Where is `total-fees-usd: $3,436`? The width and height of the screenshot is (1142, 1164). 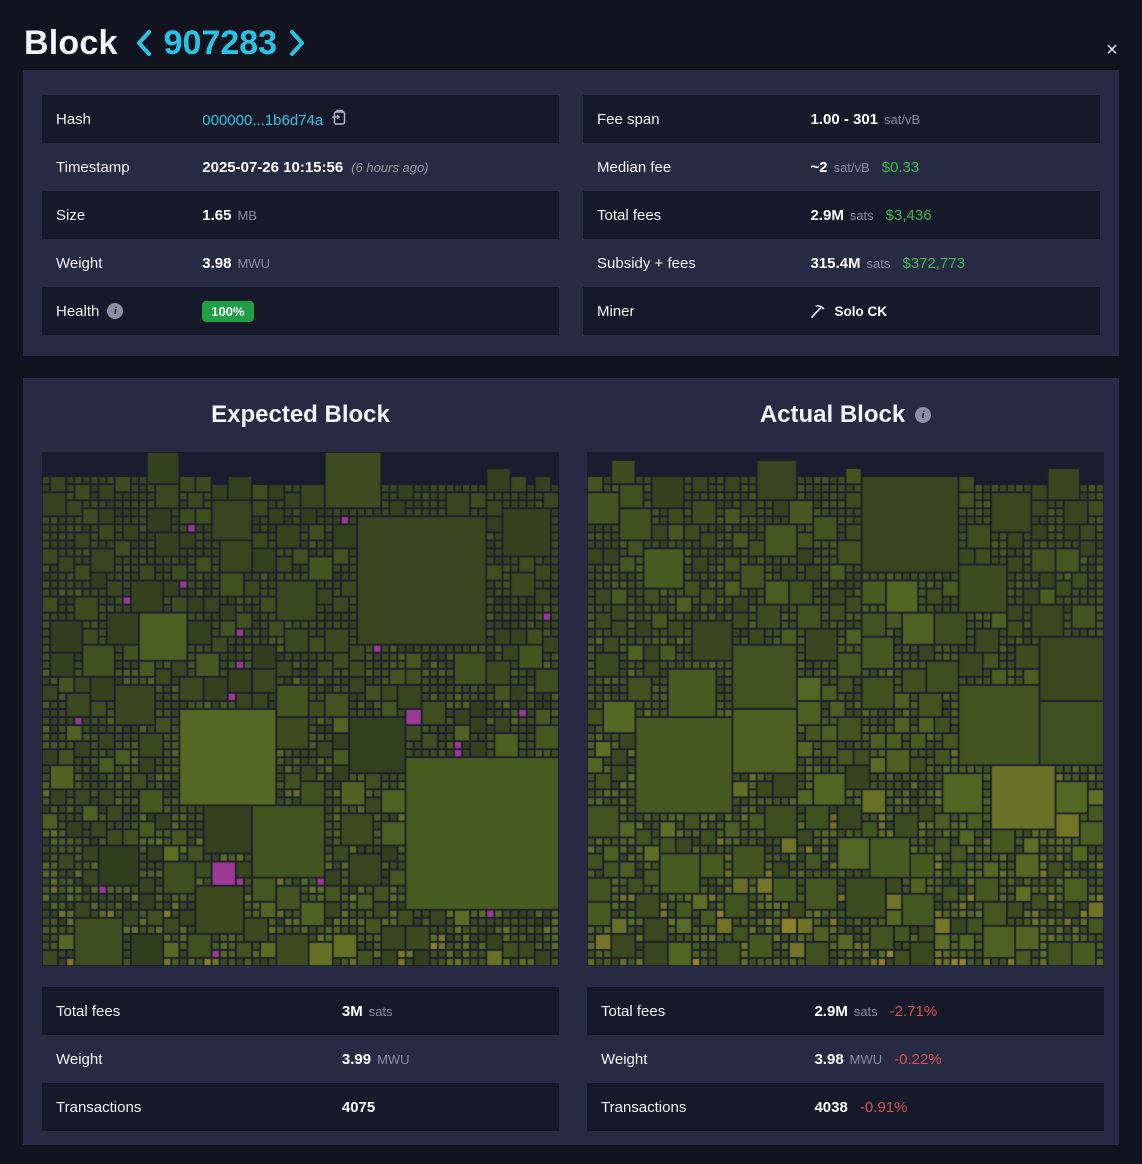
total-fees-usd: $3,436 is located at coordinates (908, 215).